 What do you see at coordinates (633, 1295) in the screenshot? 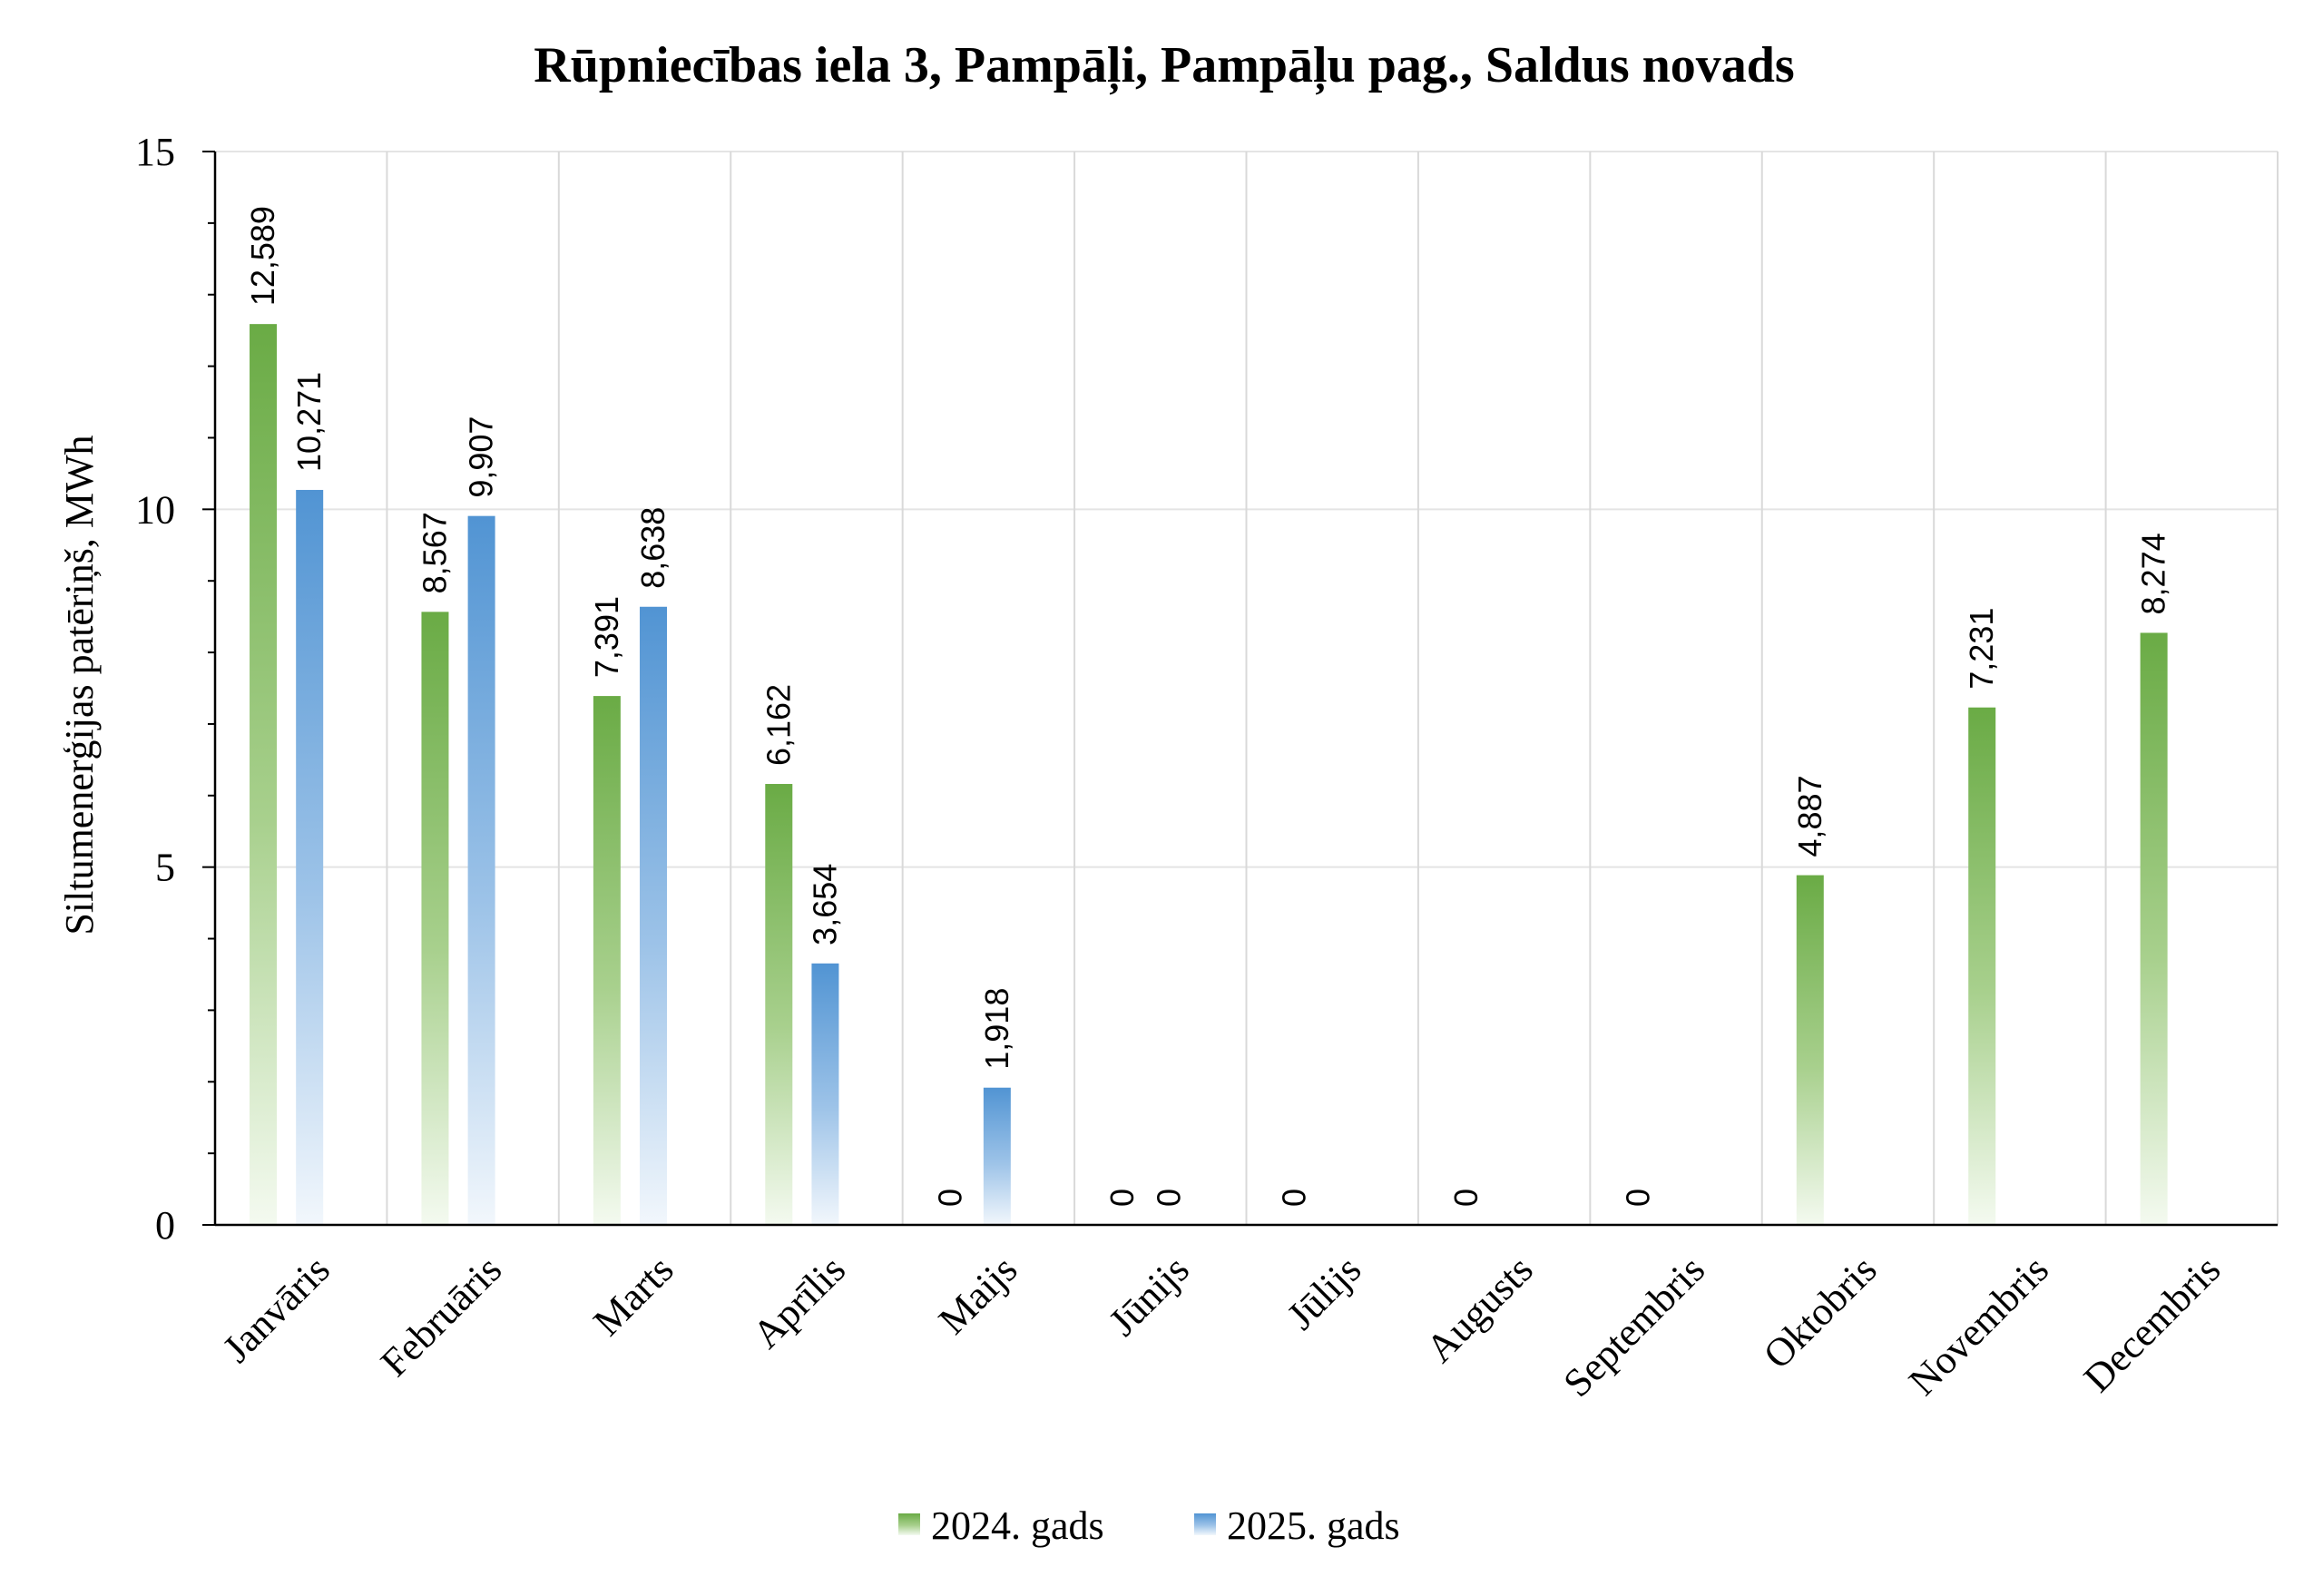
I see `x-category-label: Marts` at bounding box center [633, 1295].